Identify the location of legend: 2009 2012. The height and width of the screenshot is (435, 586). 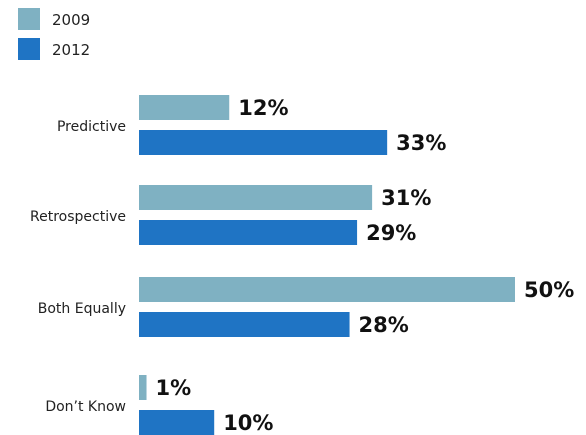
(54, 34).